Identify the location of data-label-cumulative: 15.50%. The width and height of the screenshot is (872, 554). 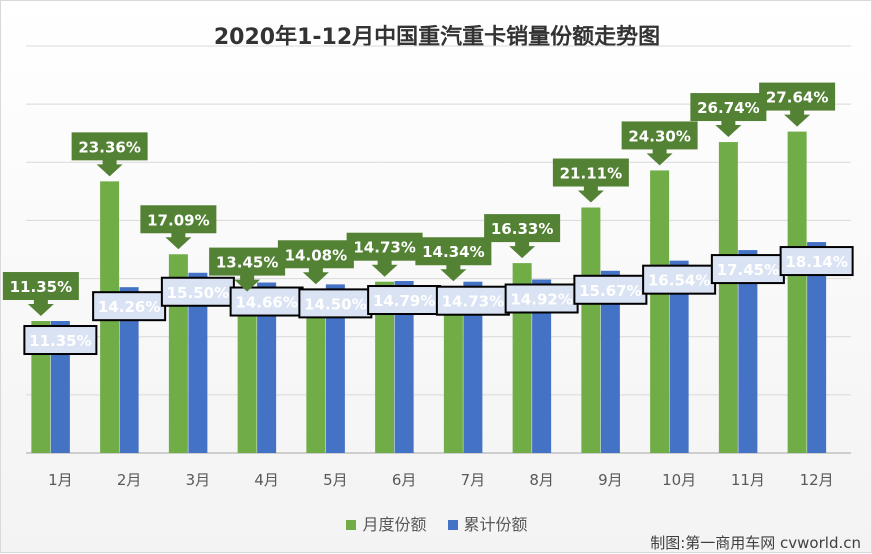
(198, 293).